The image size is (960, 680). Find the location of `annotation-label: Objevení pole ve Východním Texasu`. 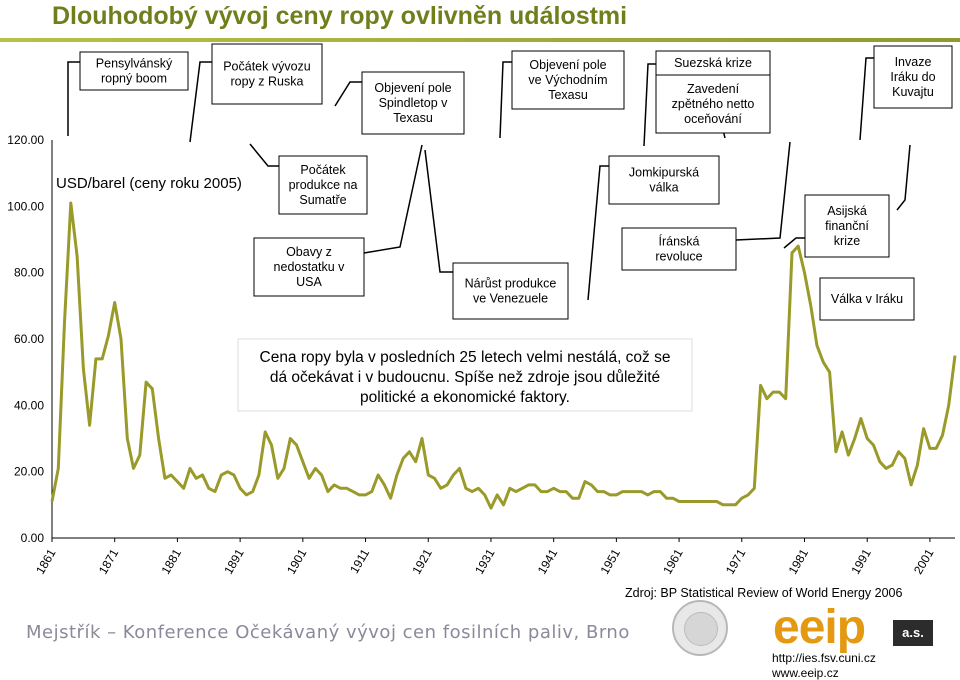

annotation-label: Objevení pole ve Východním Texasu is located at coordinates (567, 80).